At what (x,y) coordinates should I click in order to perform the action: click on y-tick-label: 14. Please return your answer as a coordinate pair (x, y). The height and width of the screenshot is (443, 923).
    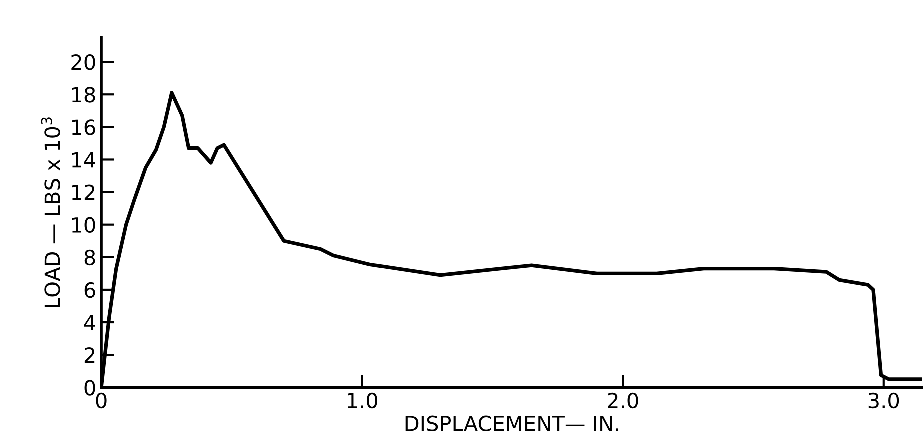
    Looking at the image, I should click on (84, 160).